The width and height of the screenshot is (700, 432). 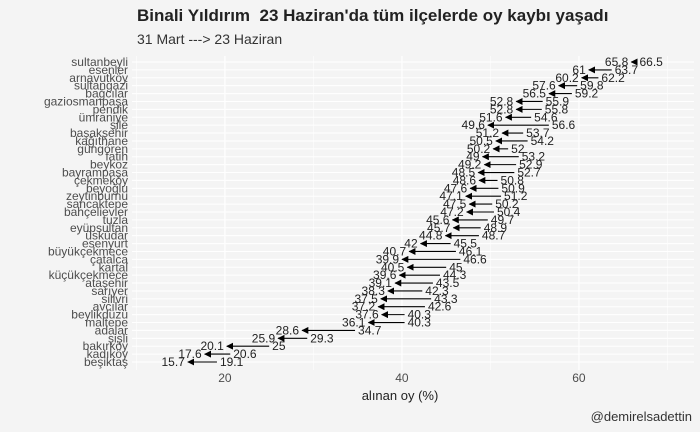 I want to click on label-june-arnavutköy: 60.2, so click(x=567, y=78).